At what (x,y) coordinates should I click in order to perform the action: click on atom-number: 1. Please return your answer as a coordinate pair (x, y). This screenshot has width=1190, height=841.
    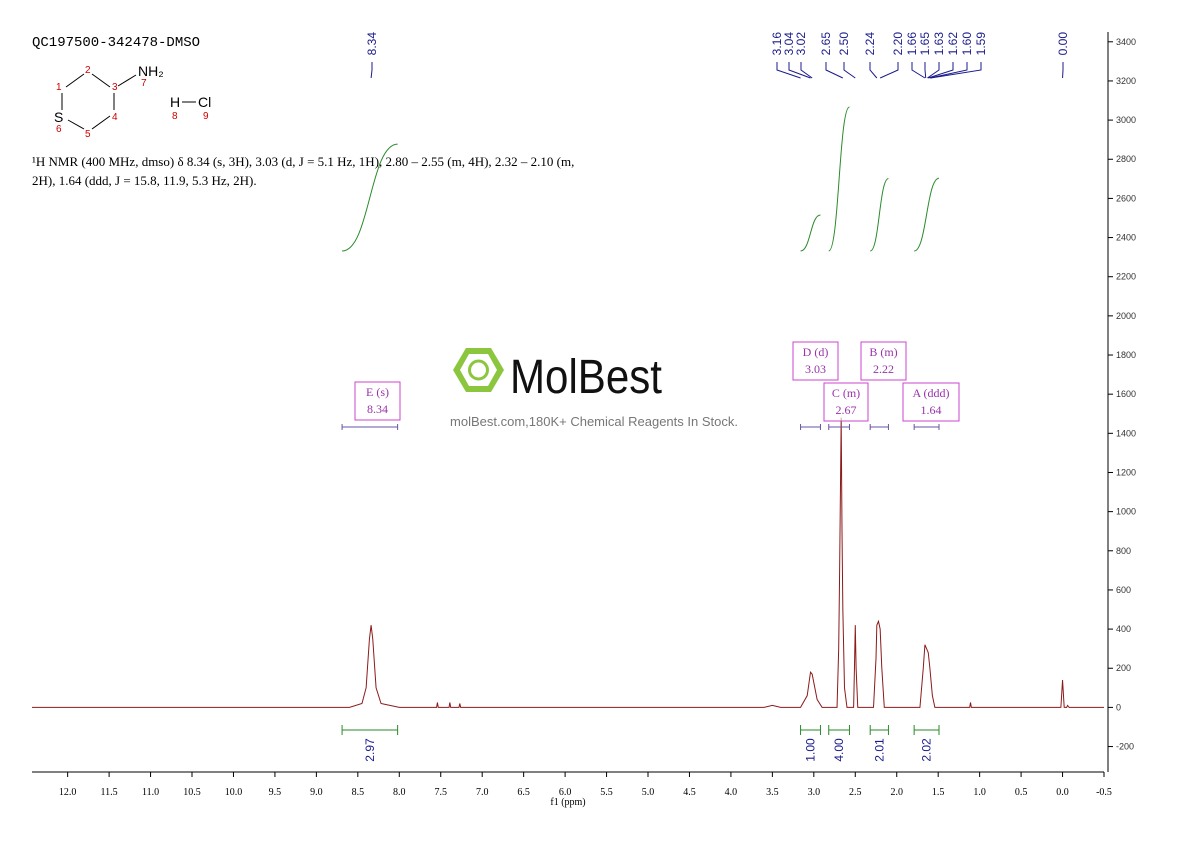
    Looking at the image, I should click on (59, 87).